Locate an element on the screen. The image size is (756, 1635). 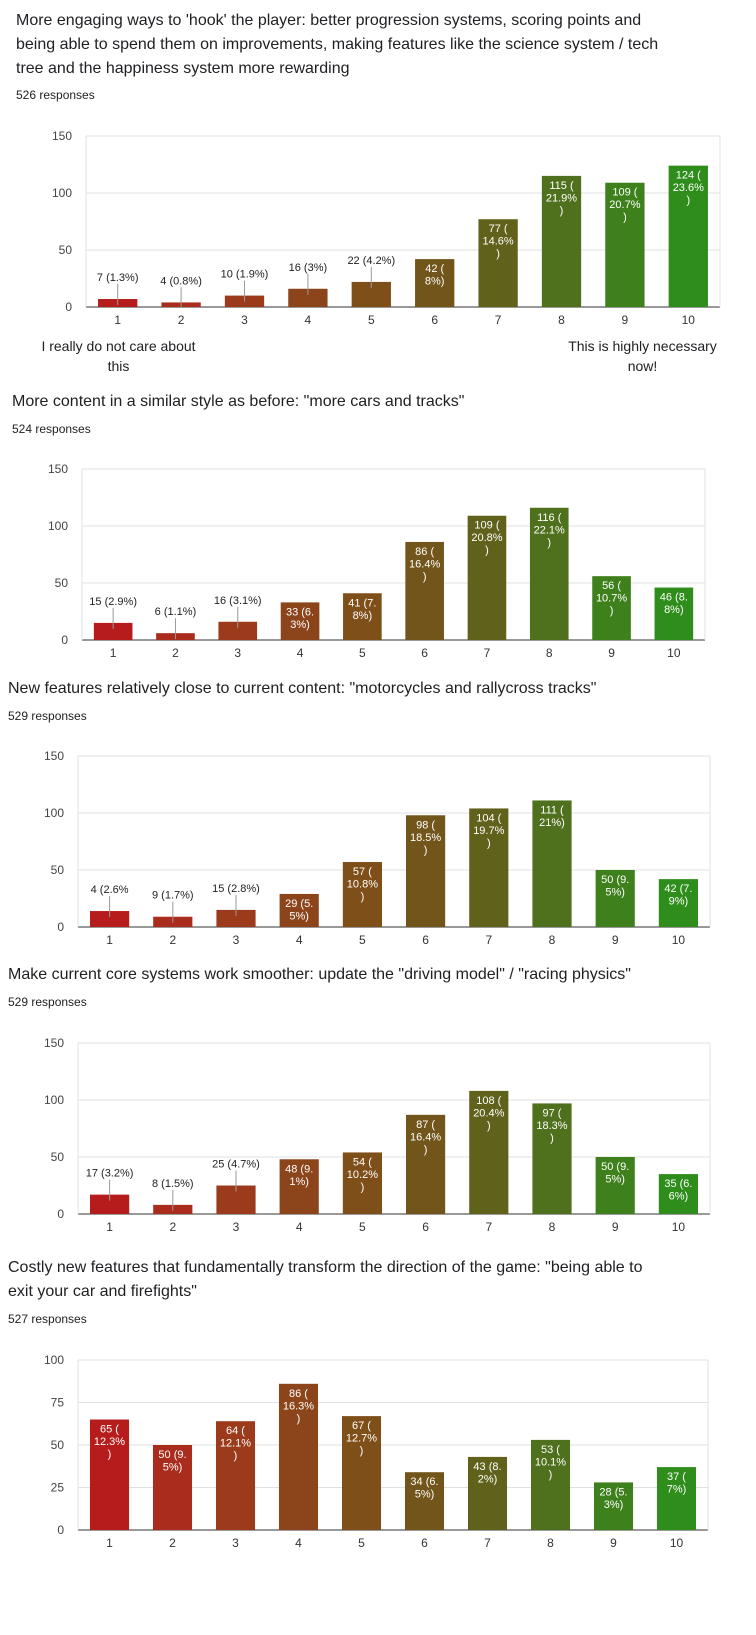
data-label: 46 (8. is located at coordinates (674, 598).